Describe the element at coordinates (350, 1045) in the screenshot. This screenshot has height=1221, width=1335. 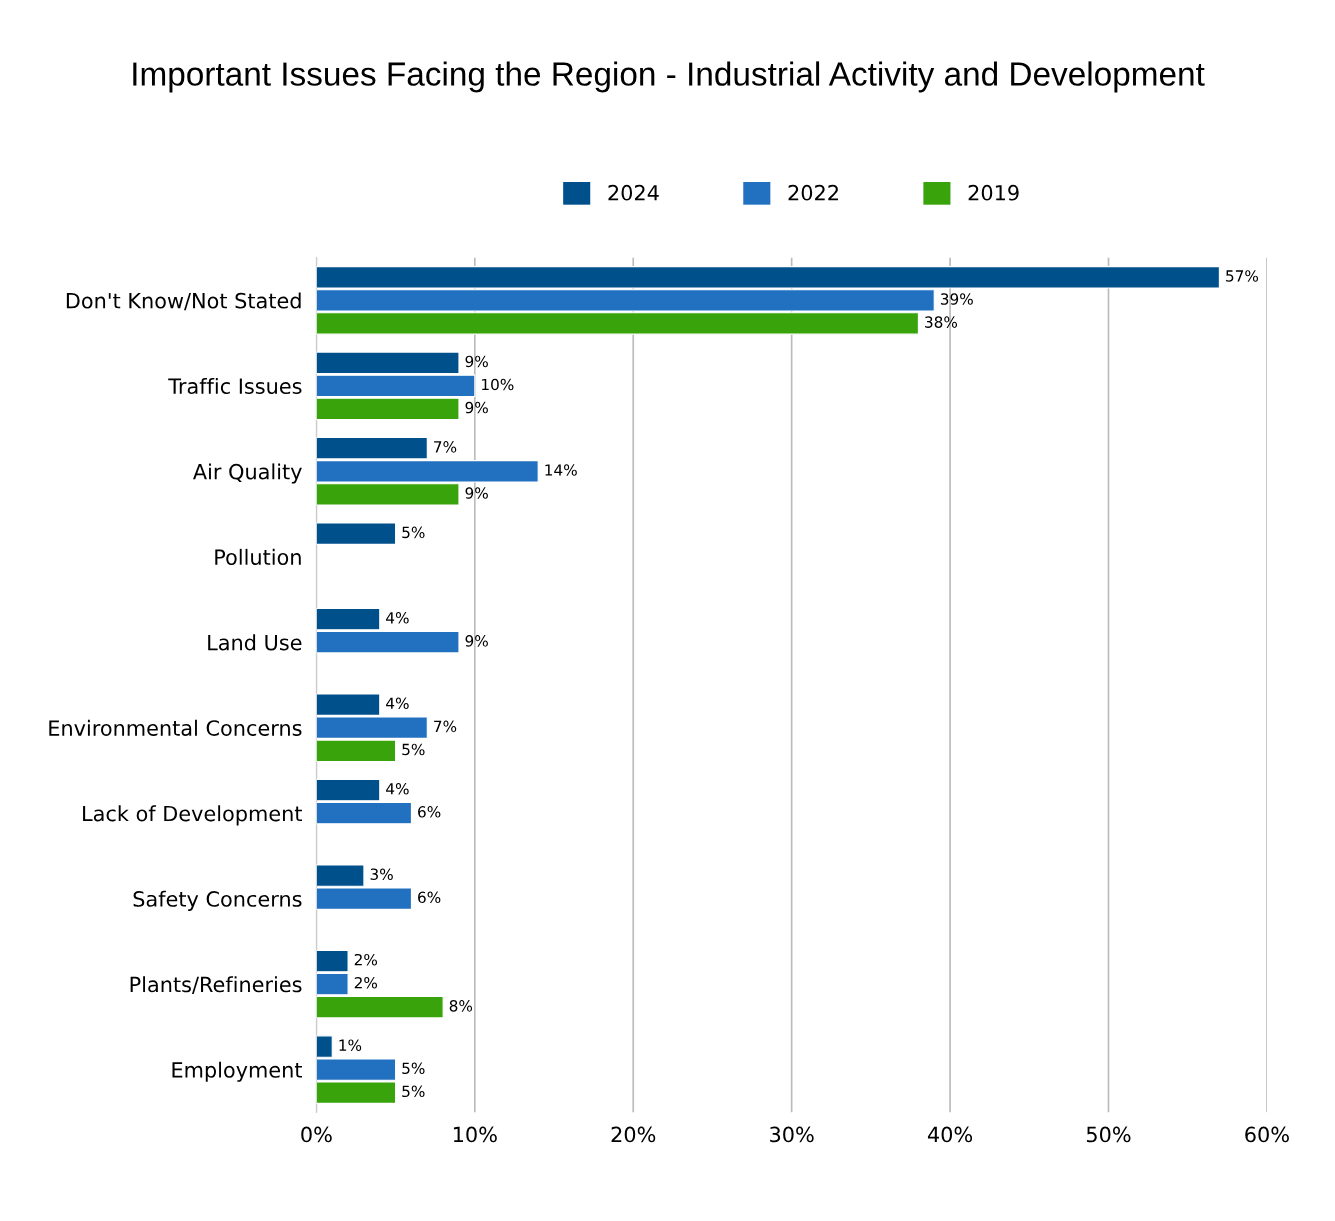
I see `data-label: 1%` at that location.